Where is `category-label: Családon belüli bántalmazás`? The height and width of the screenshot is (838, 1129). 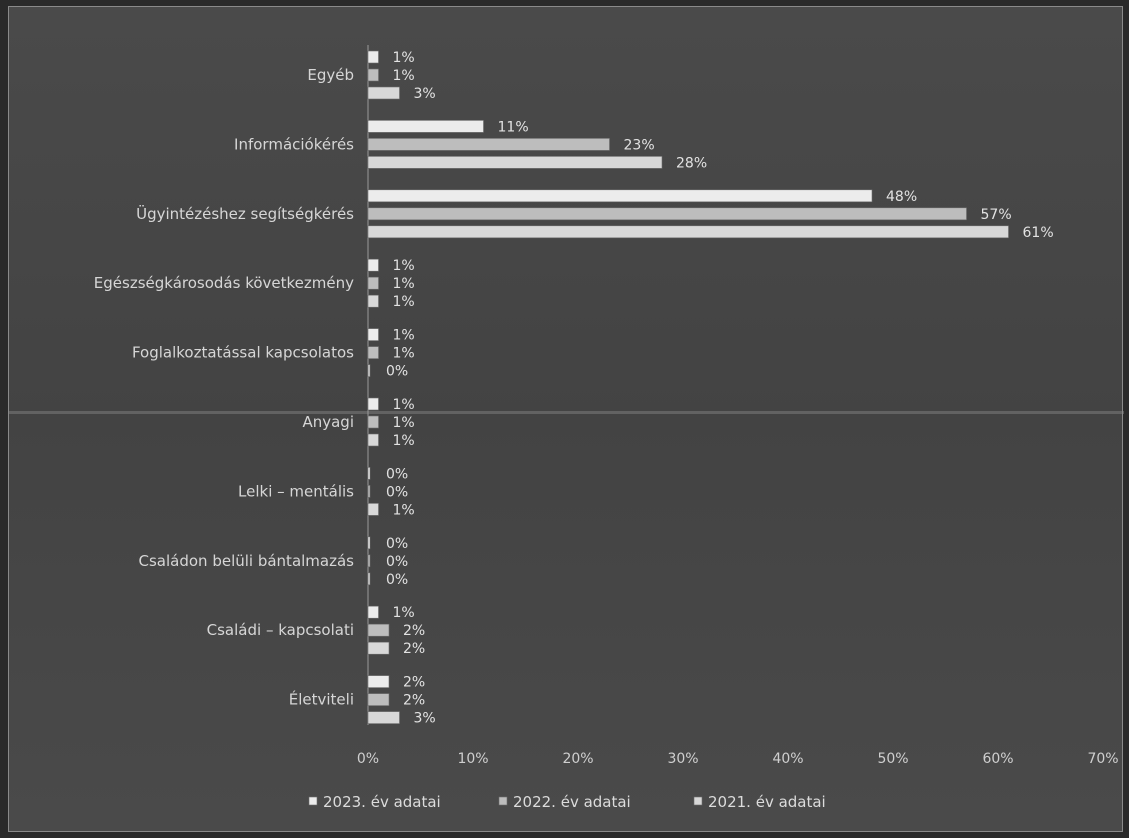
category-label: Családon belüli bántalmazás is located at coordinates (247, 561).